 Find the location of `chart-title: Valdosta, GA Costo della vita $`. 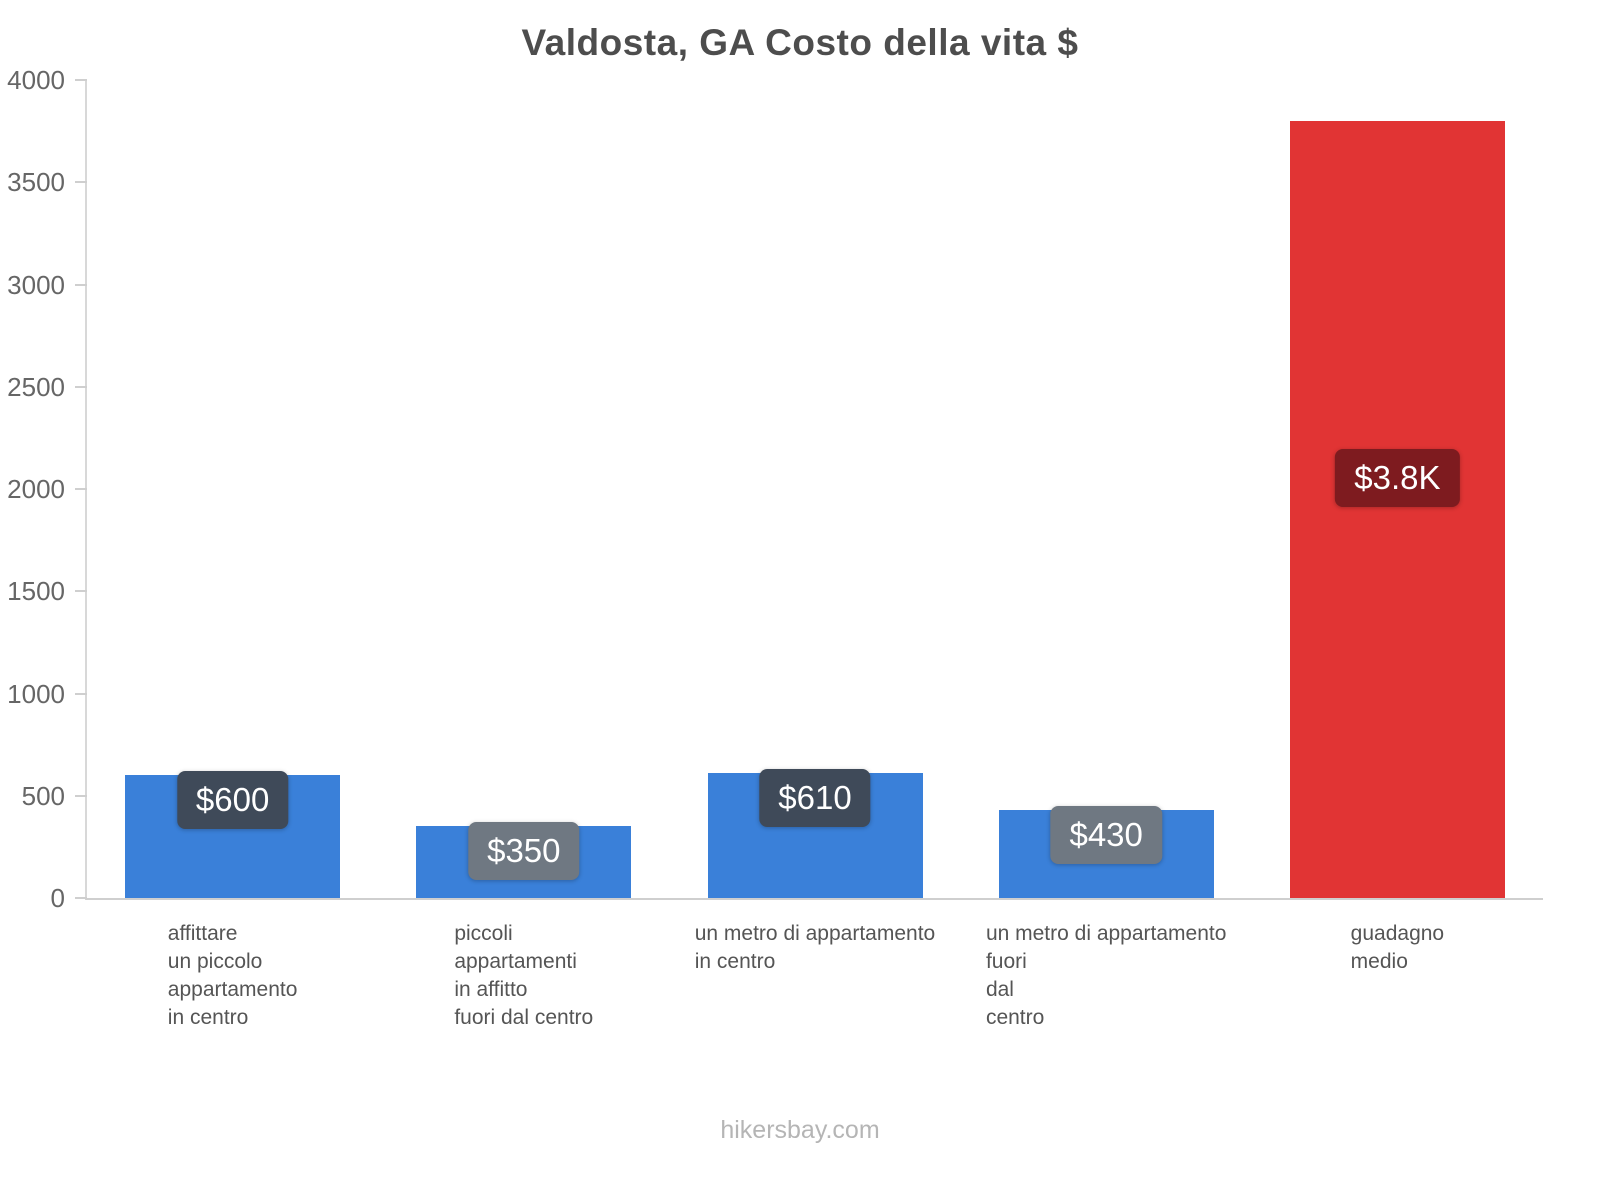

chart-title: Valdosta, GA Costo della vita $ is located at coordinates (800, 42).